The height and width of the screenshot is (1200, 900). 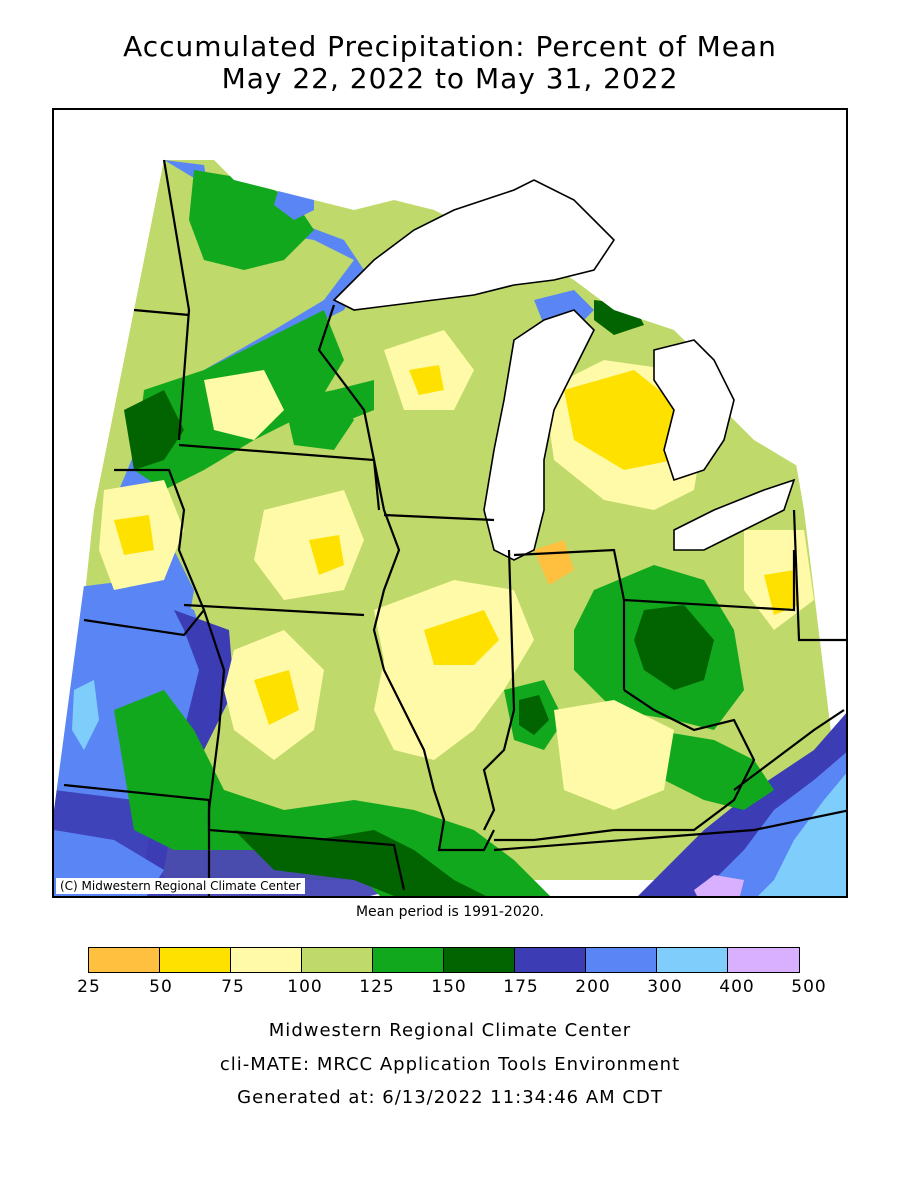 I want to click on yellow-region-missouri, so click(x=276, y=697).